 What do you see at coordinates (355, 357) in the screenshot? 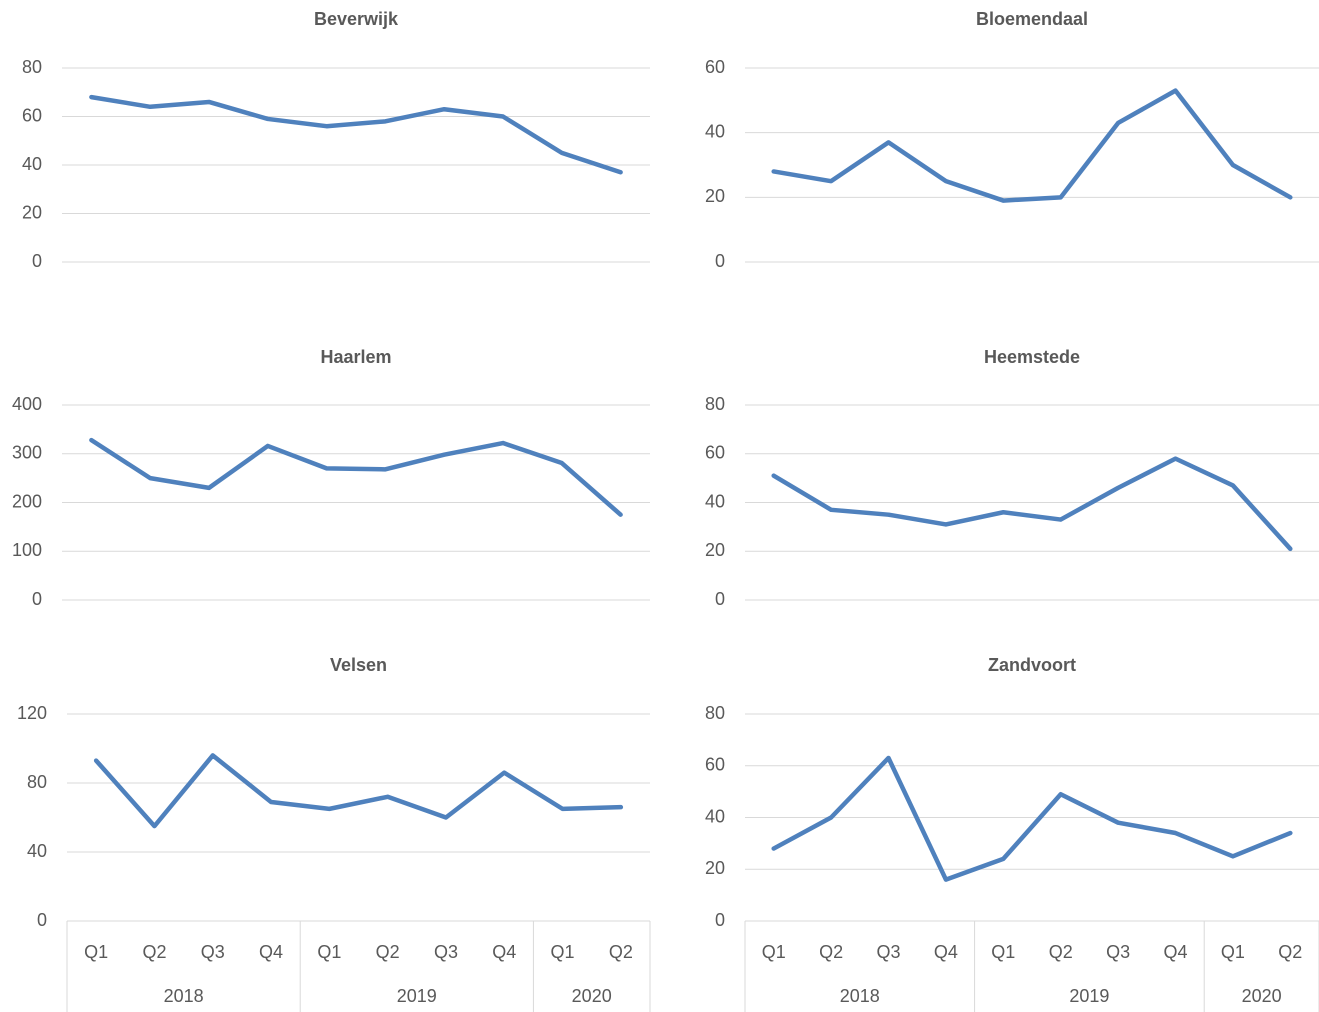
I see `chart-title: Haarlem` at bounding box center [355, 357].